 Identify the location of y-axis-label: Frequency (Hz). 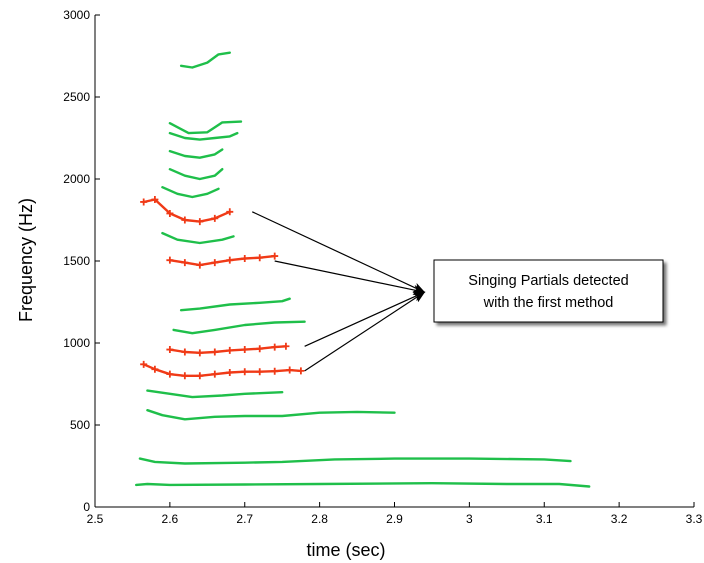
(26, 260).